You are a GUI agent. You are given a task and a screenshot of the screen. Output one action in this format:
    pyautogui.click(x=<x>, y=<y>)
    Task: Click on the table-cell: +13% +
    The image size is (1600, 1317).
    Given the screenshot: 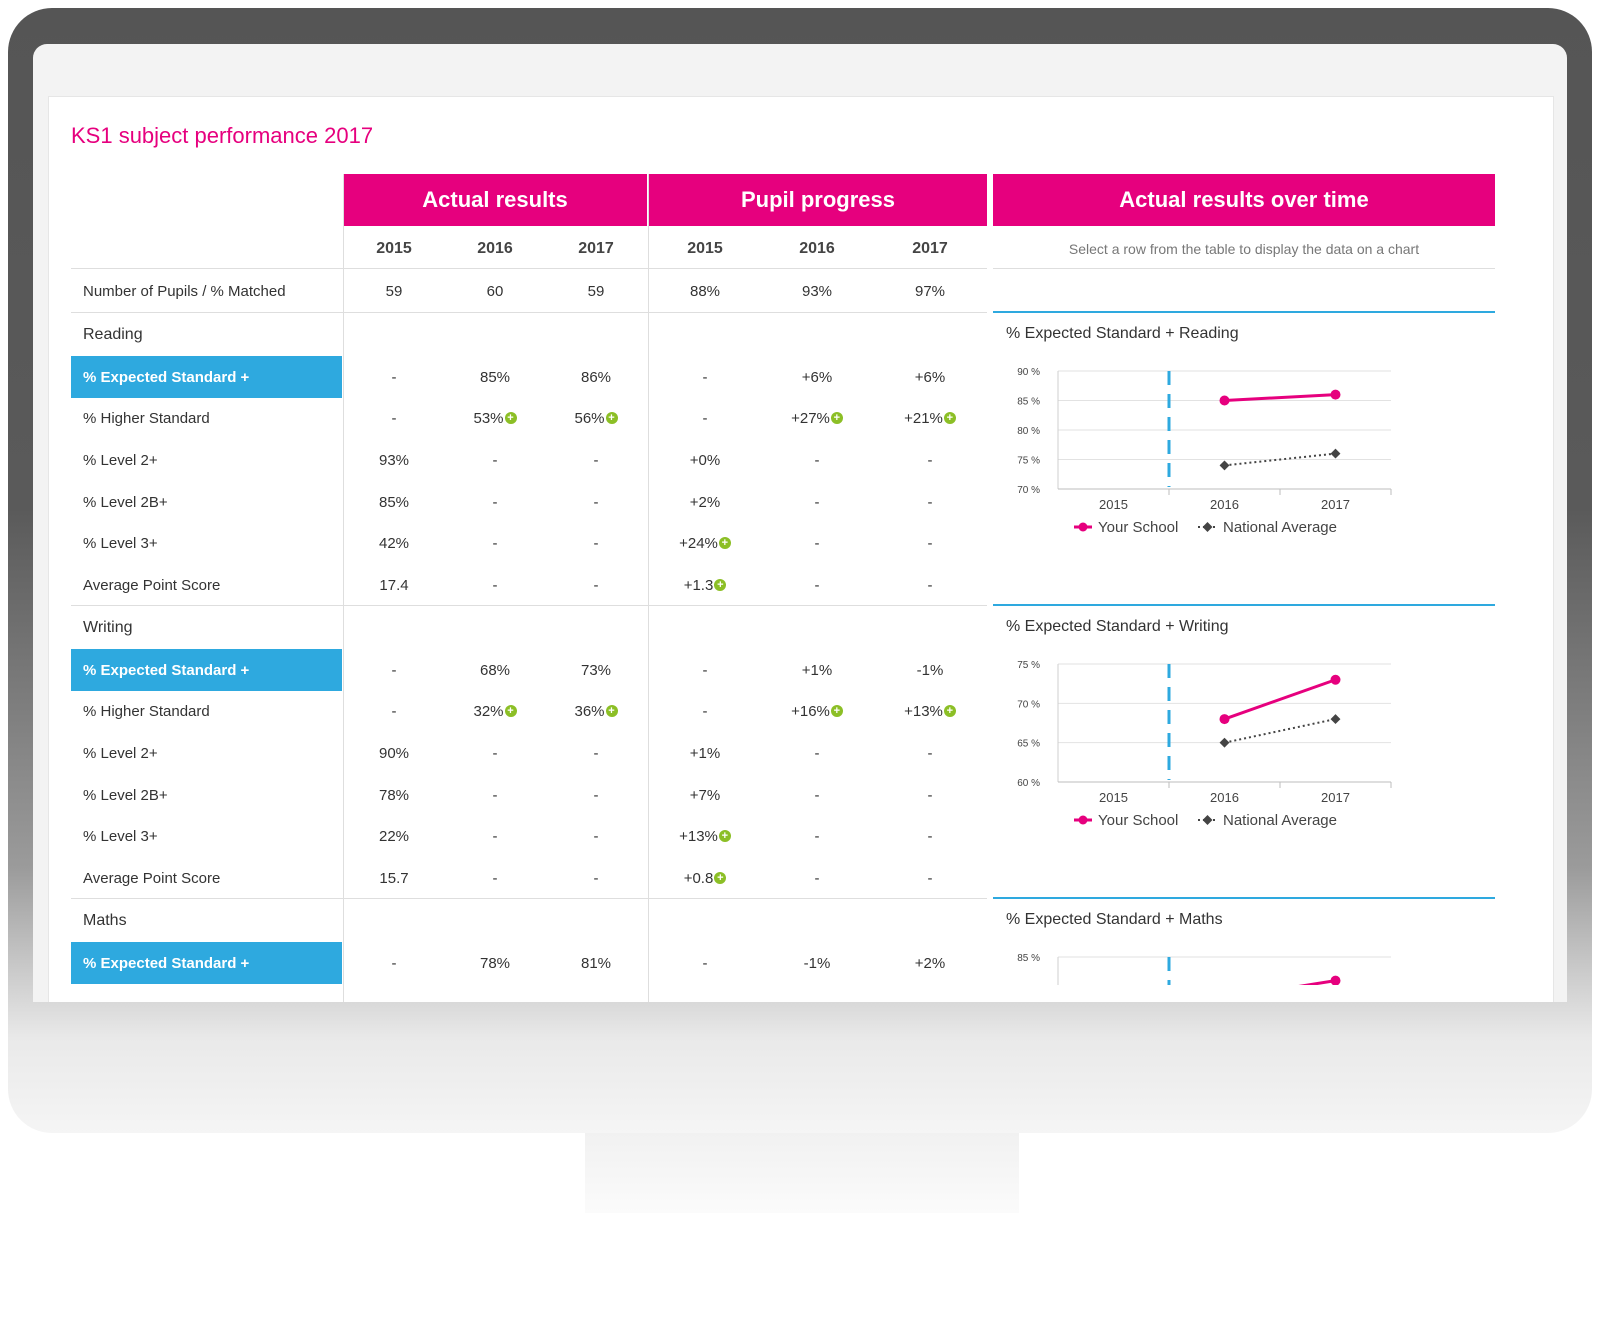 What is the action you would take?
    pyautogui.click(x=930, y=711)
    